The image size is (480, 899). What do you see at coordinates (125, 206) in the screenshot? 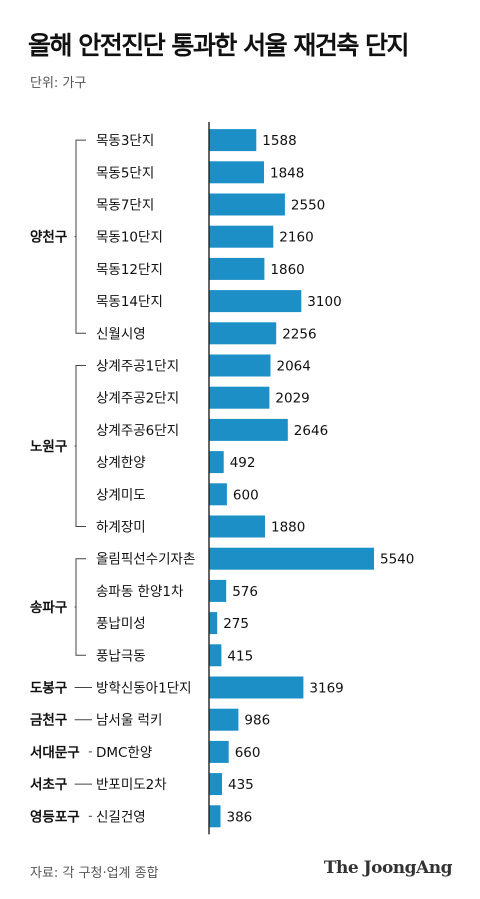
I see `category-label: 목동7단지` at bounding box center [125, 206].